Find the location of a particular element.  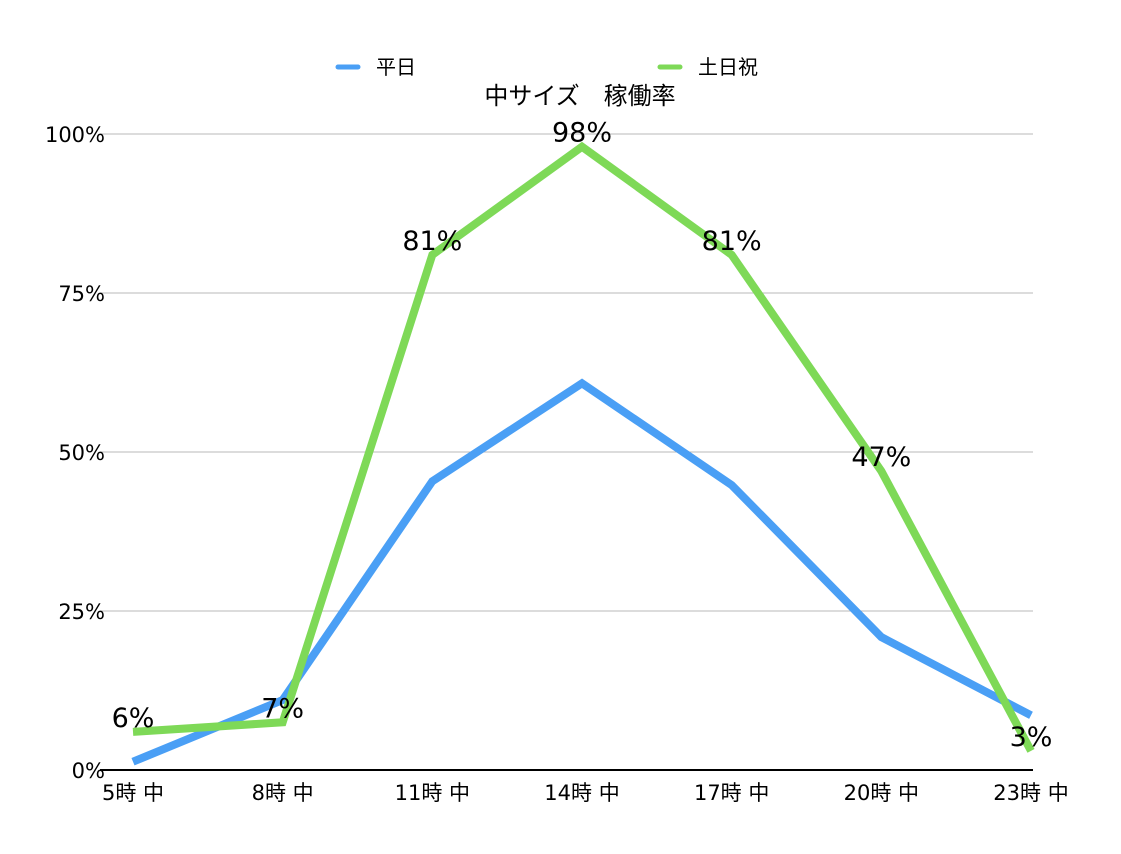

data-label: 7% is located at coordinates (282, 708).